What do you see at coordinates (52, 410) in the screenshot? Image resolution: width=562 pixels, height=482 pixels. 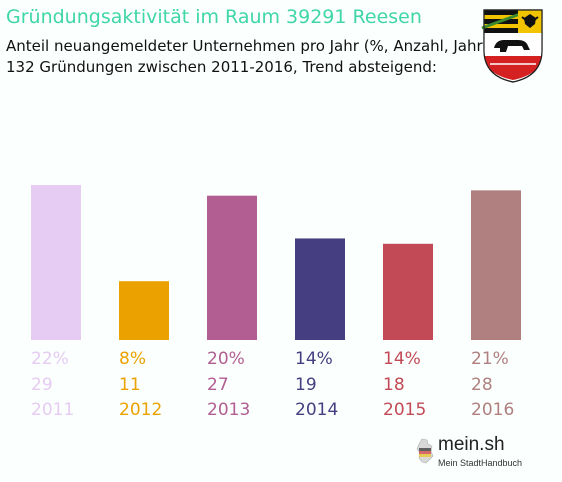 I see `year-label-2011: 2011` at bounding box center [52, 410].